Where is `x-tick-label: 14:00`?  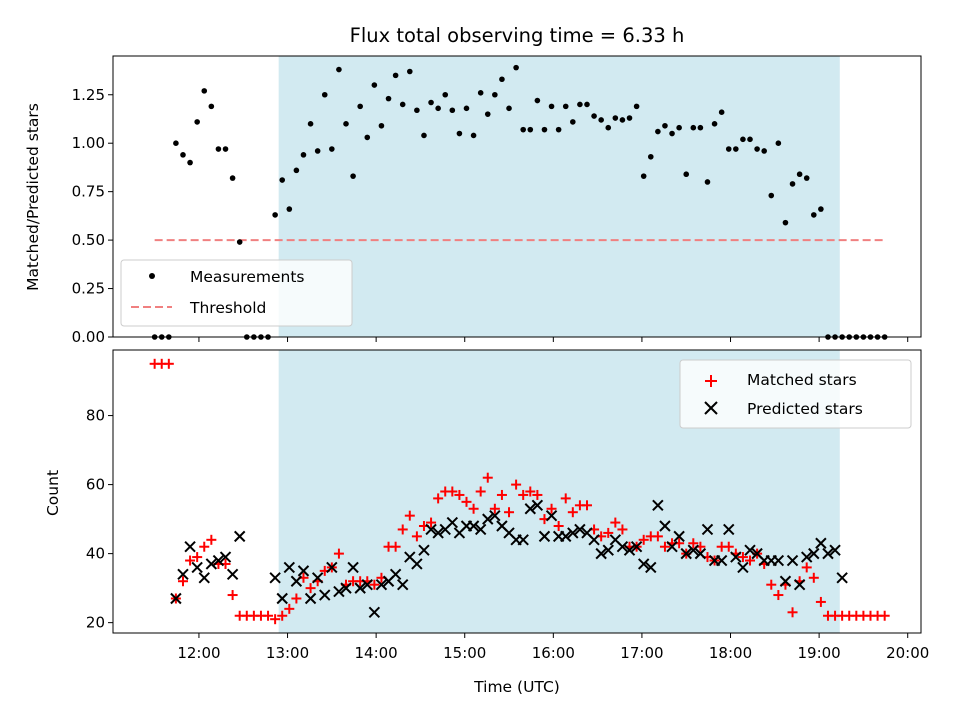 x-tick-label: 14:00 is located at coordinates (376, 653).